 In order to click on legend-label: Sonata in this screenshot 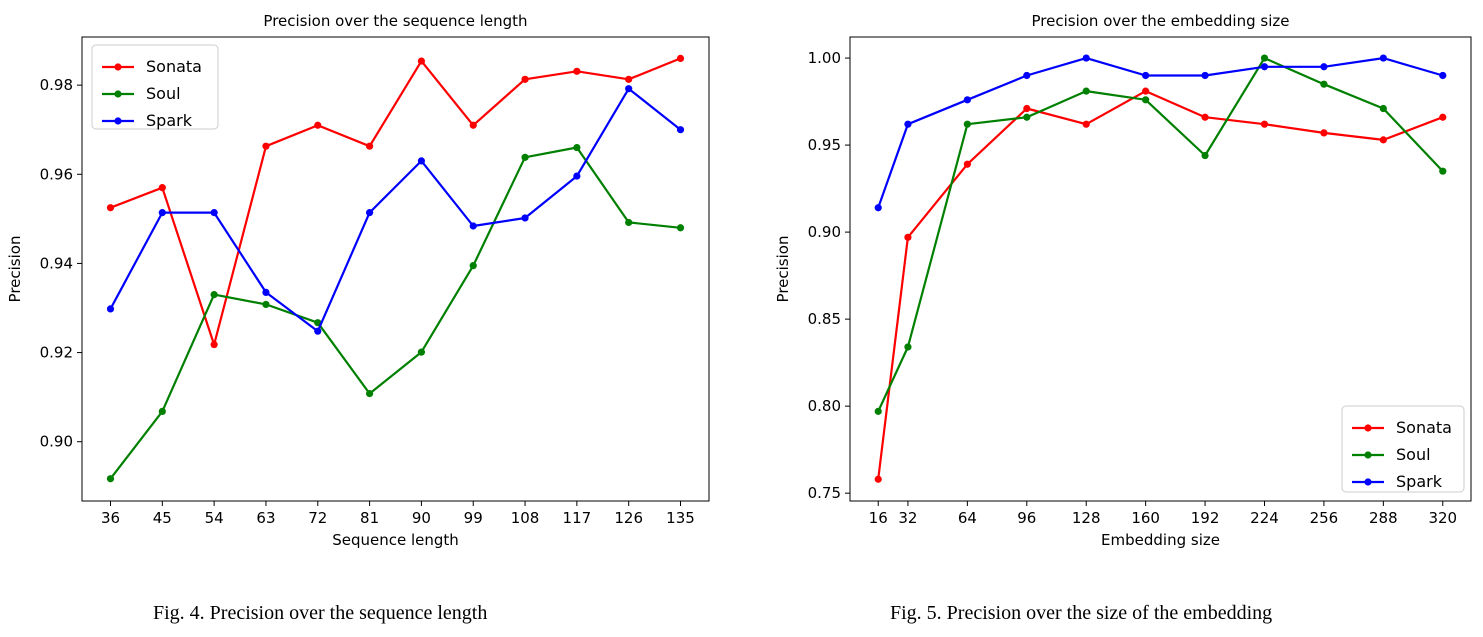, I will do `click(174, 66)`.